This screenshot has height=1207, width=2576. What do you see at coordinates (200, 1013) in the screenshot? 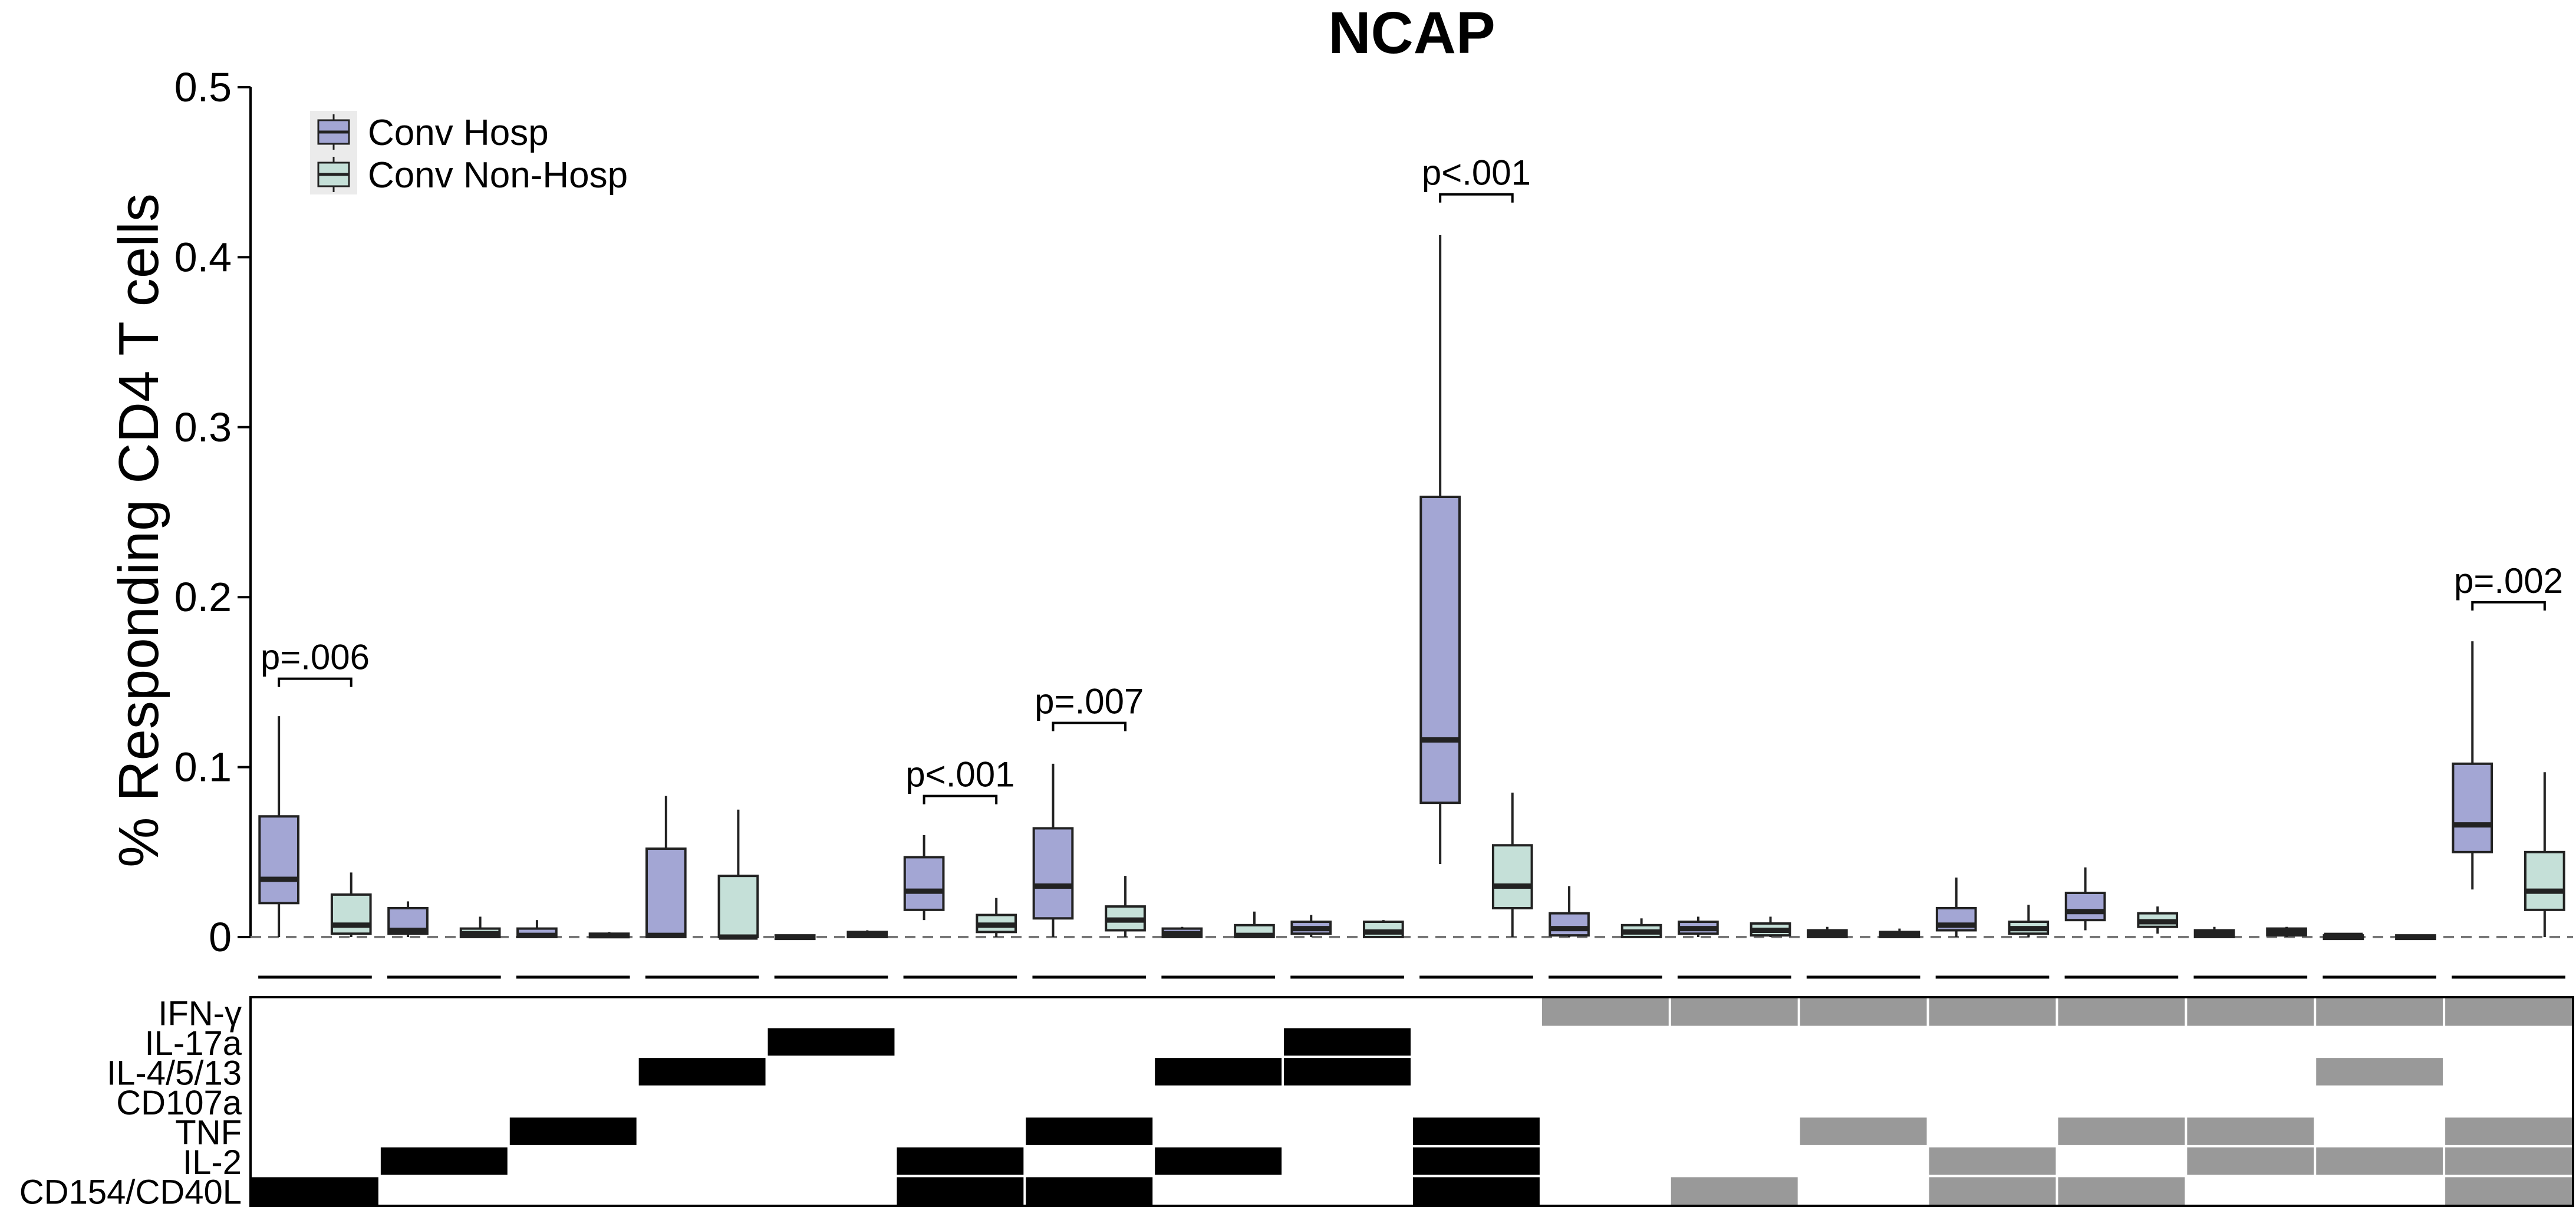
I see `matrix-row-label: IFN-γ` at bounding box center [200, 1013].